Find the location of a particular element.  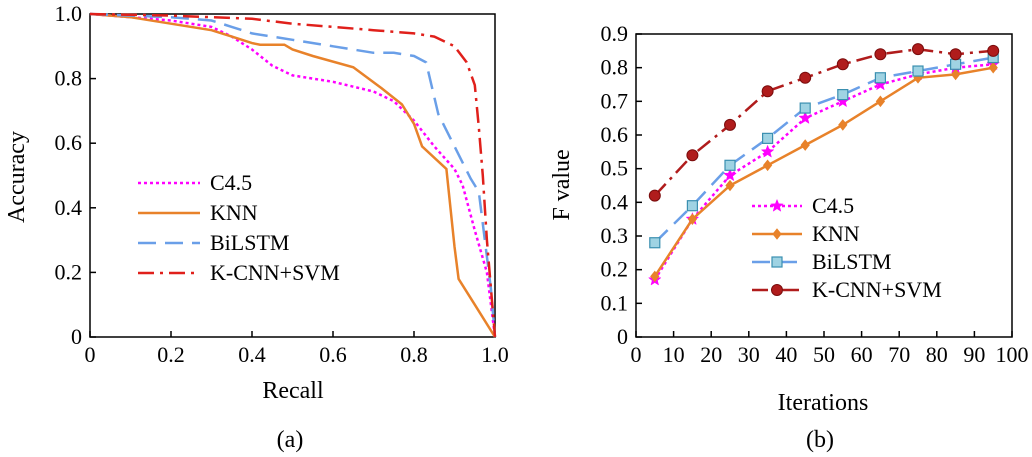

panel-b-xtick-label: 10 is located at coordinates (674, 354).